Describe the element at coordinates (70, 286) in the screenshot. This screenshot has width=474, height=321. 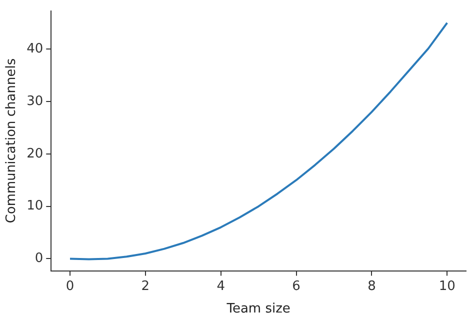
I see `x-tick-label: 0` at that location.